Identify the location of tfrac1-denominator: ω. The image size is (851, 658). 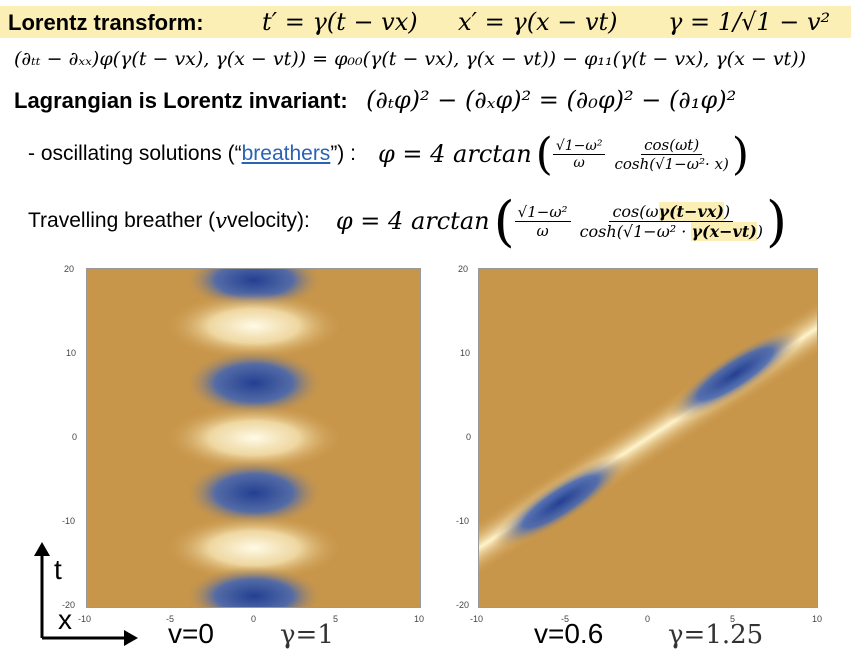
(542, 230).